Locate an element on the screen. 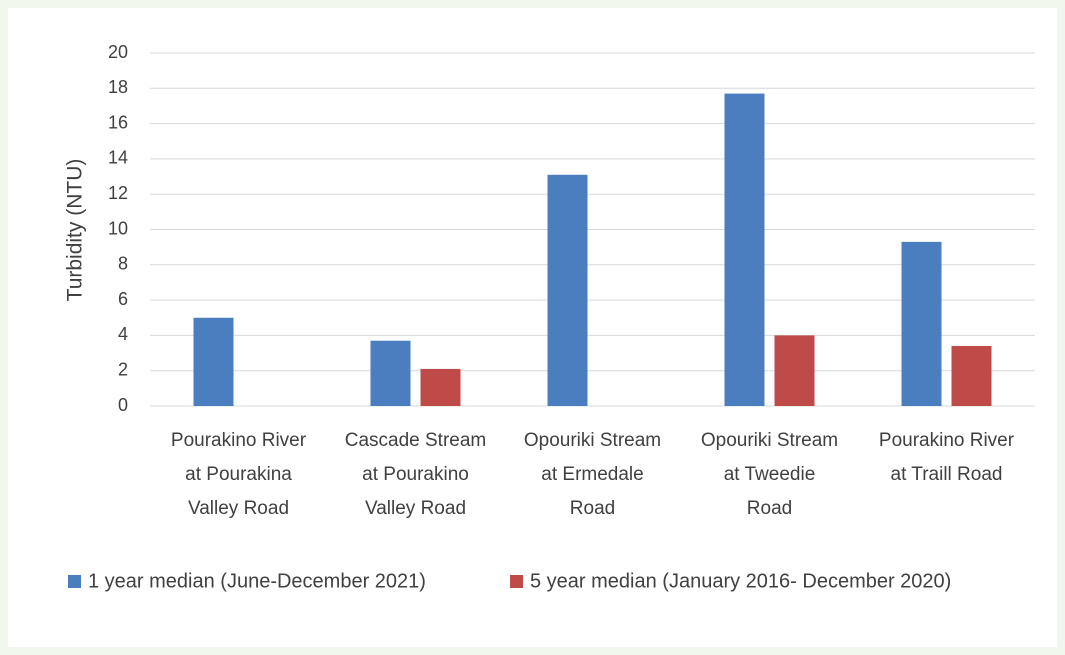 Image resolution: width=1065 pixels, height=655 pixels. x-tick-label: Cascade Stream is located at coordinates (416, 440).